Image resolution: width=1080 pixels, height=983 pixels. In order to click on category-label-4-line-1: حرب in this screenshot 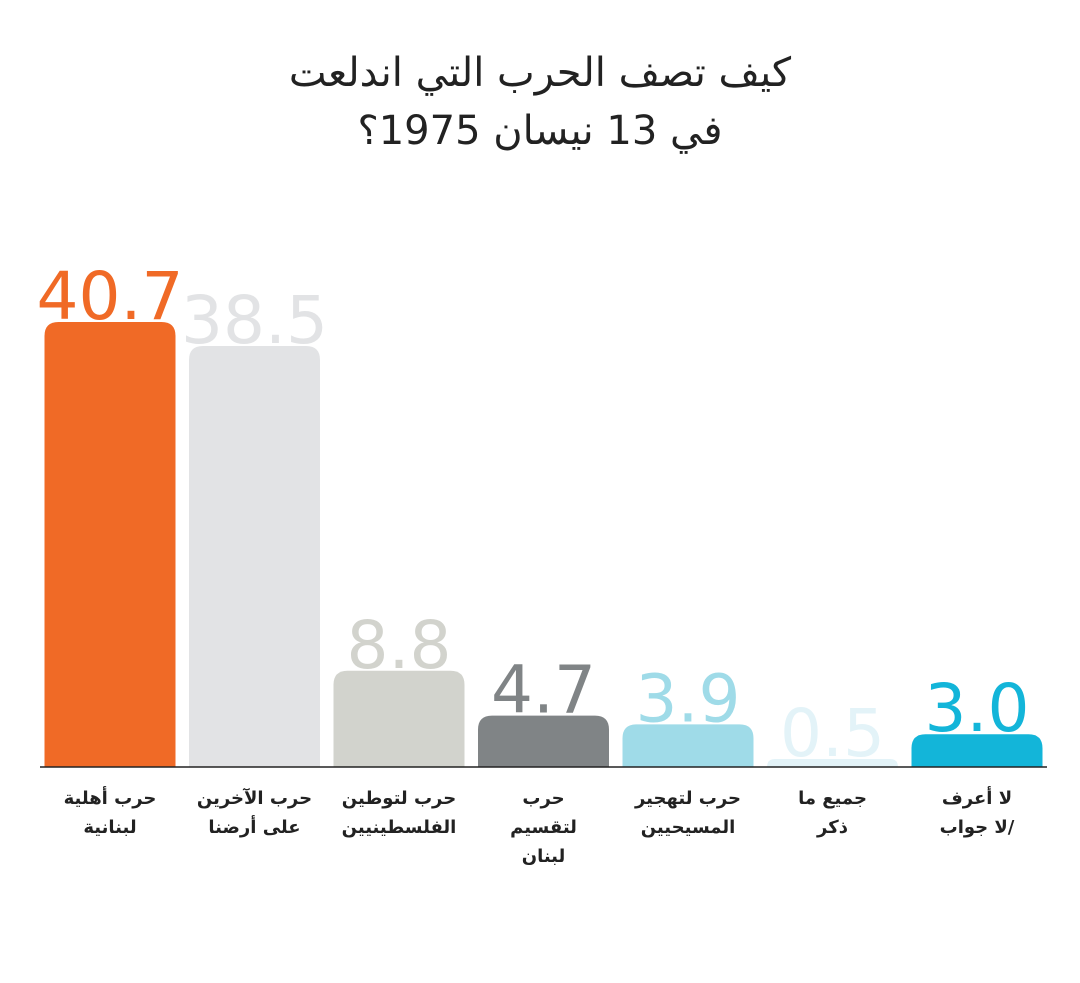, I will do `click(543, 798)`.